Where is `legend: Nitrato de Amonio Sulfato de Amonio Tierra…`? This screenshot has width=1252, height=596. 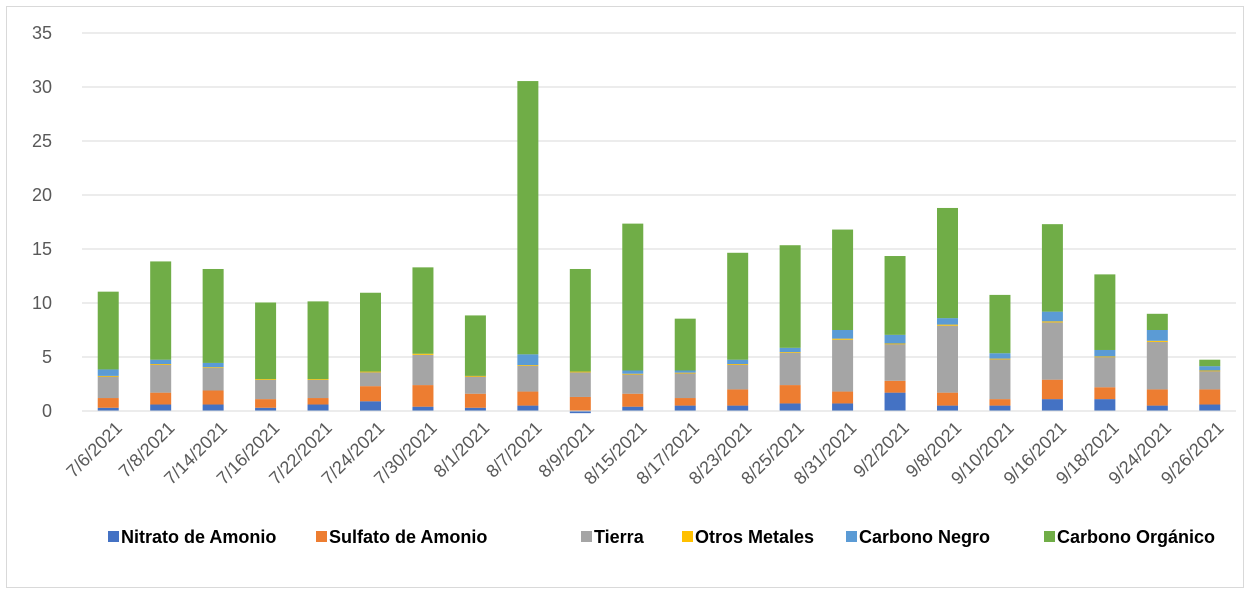 legend: Nitrato de Amonio Sulfato de Amonio Tierra… is located at coordinates (661, 537).